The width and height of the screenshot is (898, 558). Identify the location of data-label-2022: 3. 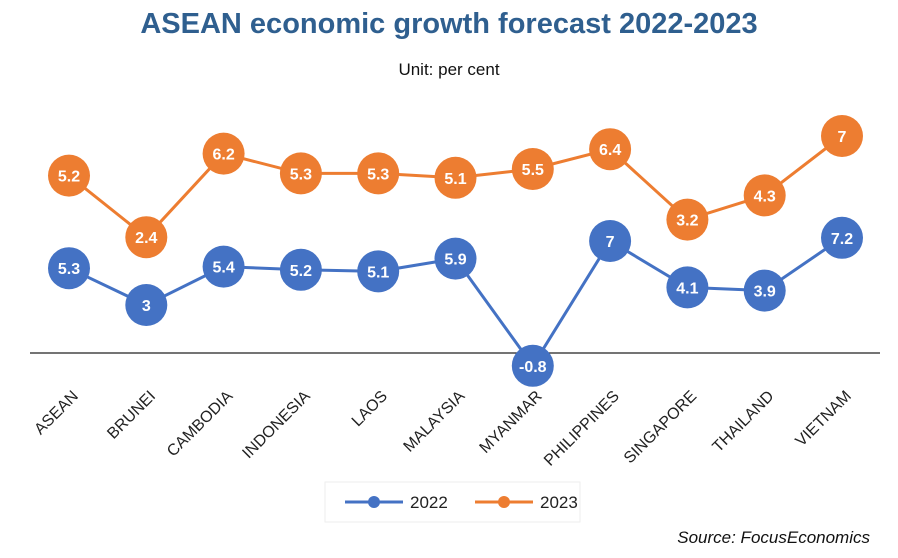
(146, 306).